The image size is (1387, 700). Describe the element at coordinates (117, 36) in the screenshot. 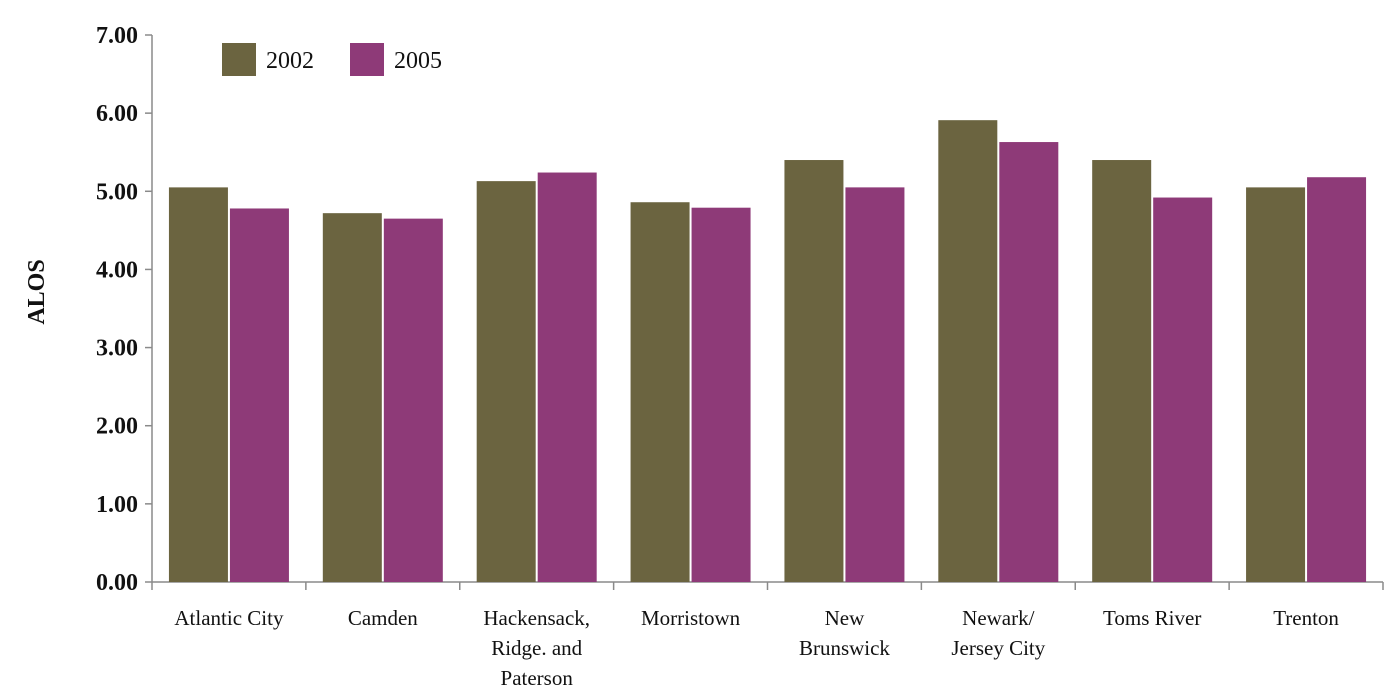

I see `y-tick-label: 7.00` at that location.